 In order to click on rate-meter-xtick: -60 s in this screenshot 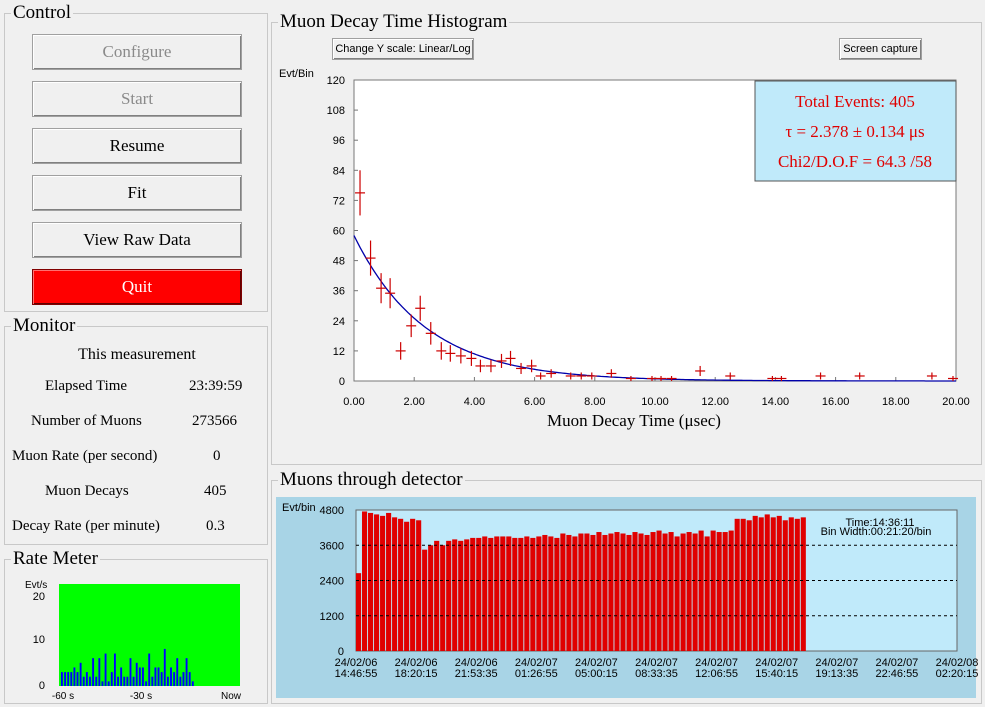, I will do `click(63, 696)`.